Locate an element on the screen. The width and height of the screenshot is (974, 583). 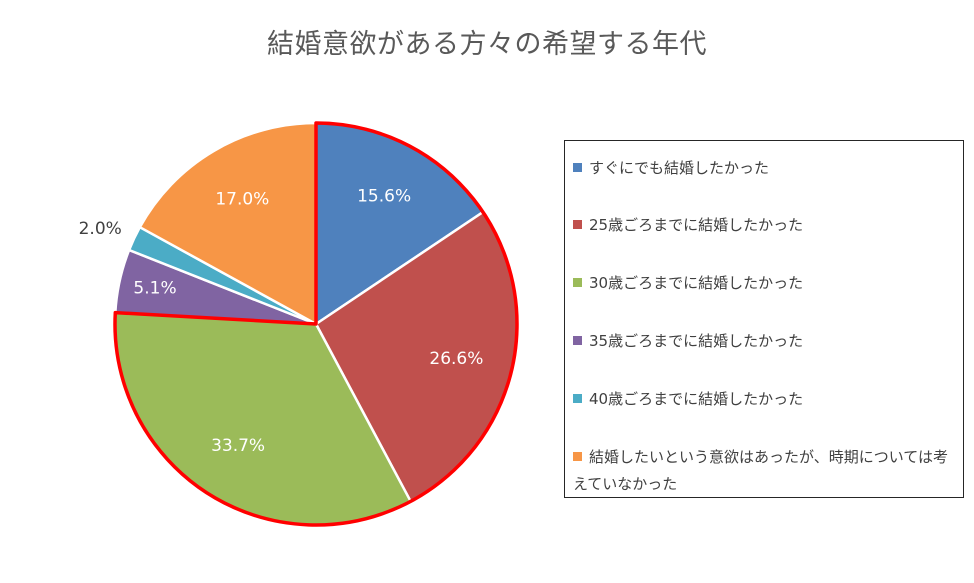
legend-item: 25歳ごろまでに結婚したかった is located at coordinates (765, 225).